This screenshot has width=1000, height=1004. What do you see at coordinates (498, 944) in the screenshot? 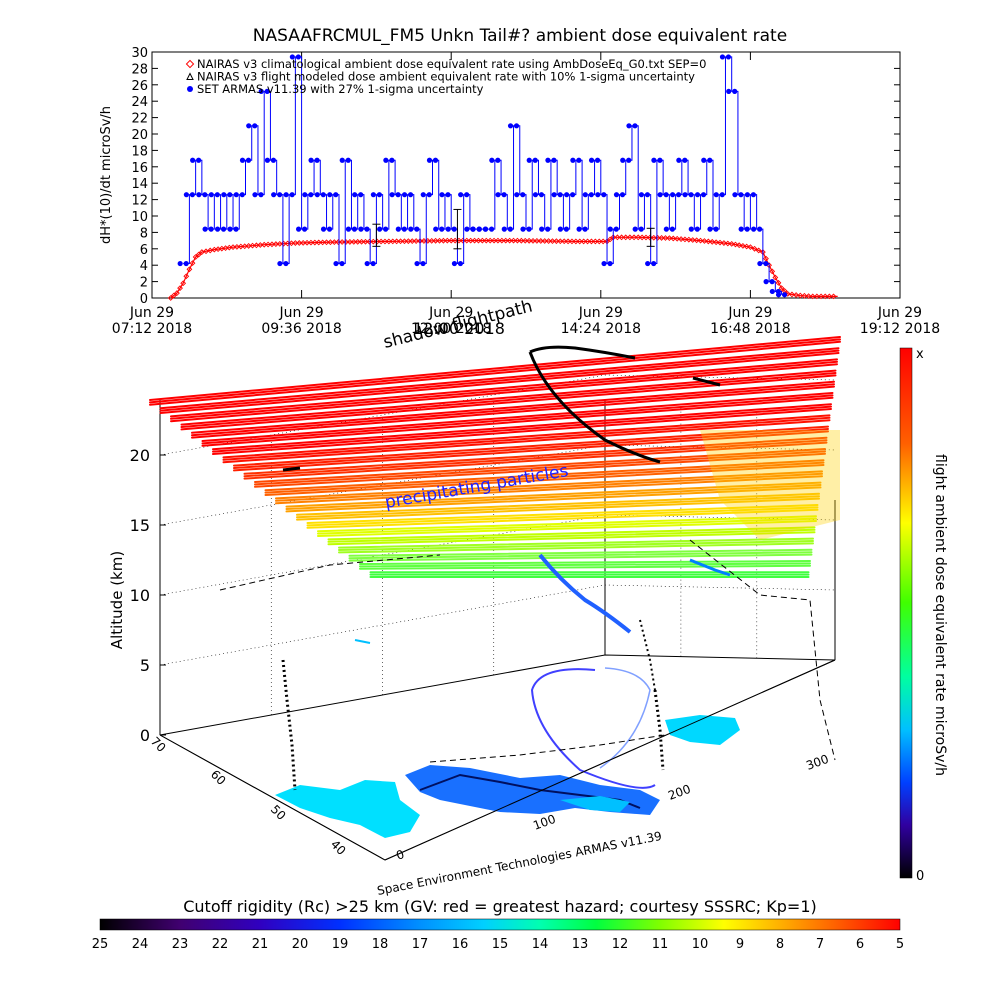
I see `bottom-colorbar-labels: 25 24 23 22 21 20 19 18 17 16 15 14 13 12 11 10 9 8 7 6 5` at bounding box center [498, 944].